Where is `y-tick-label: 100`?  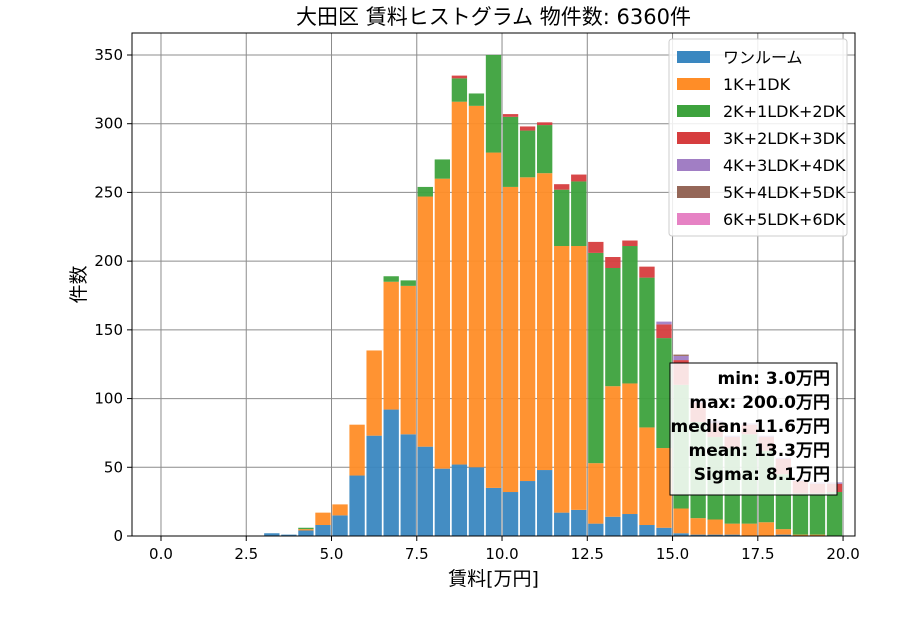 y-tick-label: 100 is located at coordinates (108, 399).